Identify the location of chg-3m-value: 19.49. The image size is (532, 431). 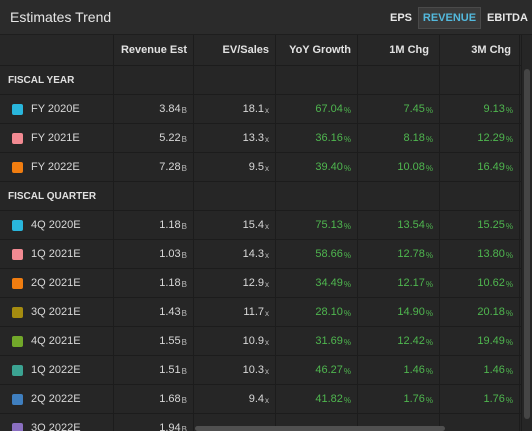
(491, 341).